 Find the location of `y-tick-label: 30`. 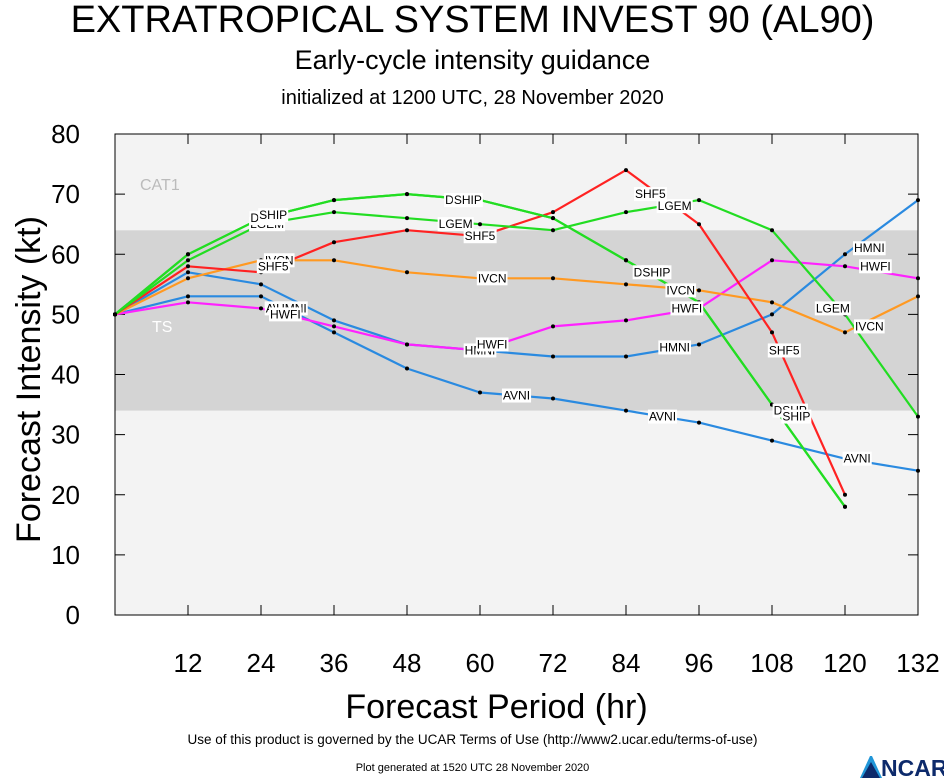

y-tick-label: 30 is located at coordinates (65, 435).